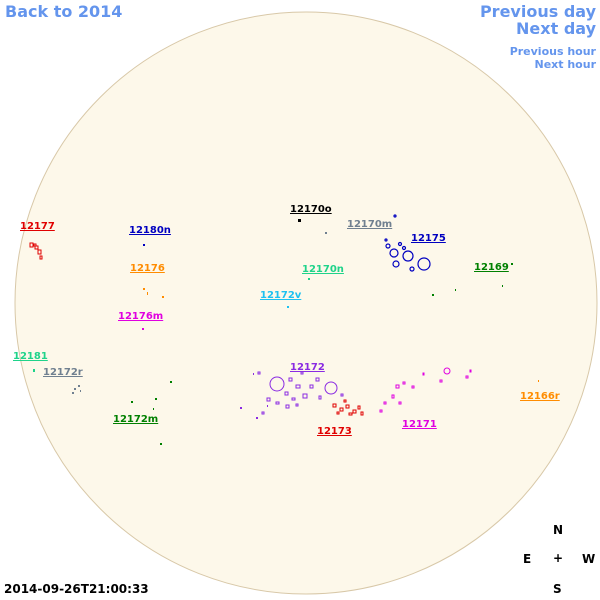 This screenshot has width=600, height=600. Describe the element at coordinates (557, 589) in the screenshot. I see `compass-south: S` at that location.